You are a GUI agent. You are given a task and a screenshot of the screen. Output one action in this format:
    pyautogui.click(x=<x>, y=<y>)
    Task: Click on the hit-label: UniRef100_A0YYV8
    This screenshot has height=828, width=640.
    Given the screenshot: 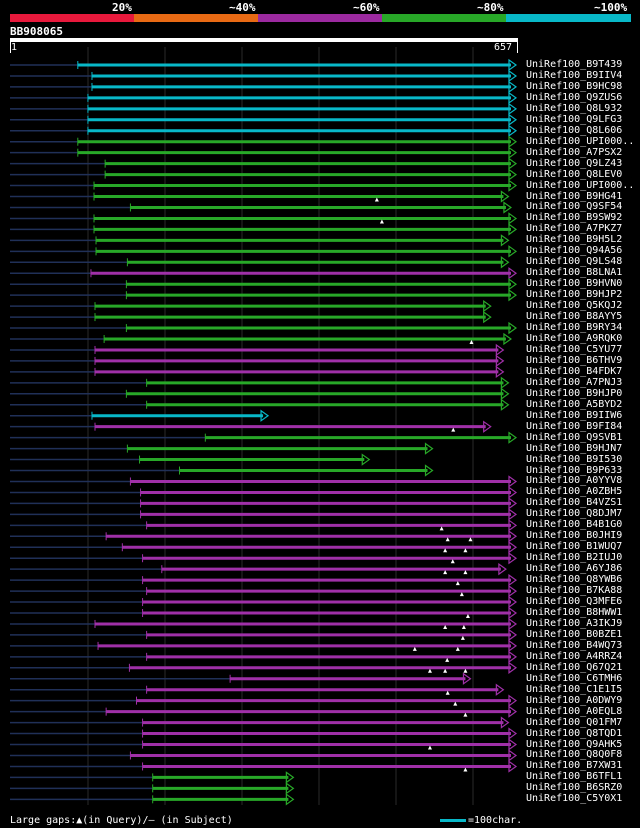 What is the action you would take?
    pyautogui.click(x=574, y=481)
    